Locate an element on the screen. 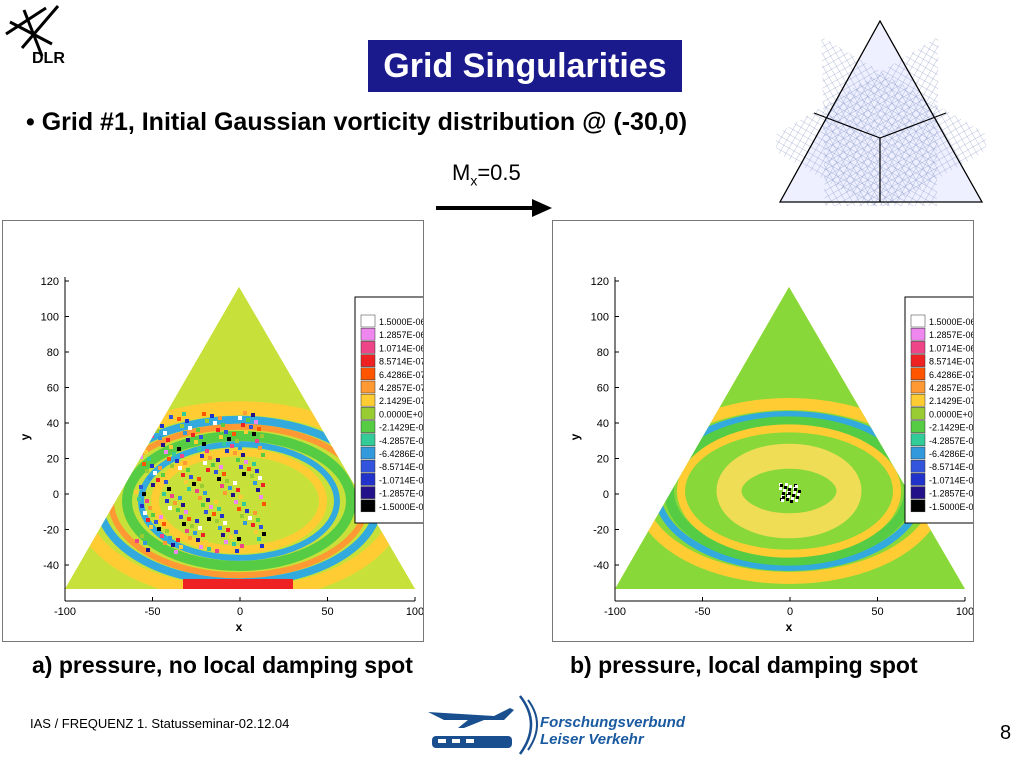  y-tick-label: 100 is located at coordinates (600, 318).